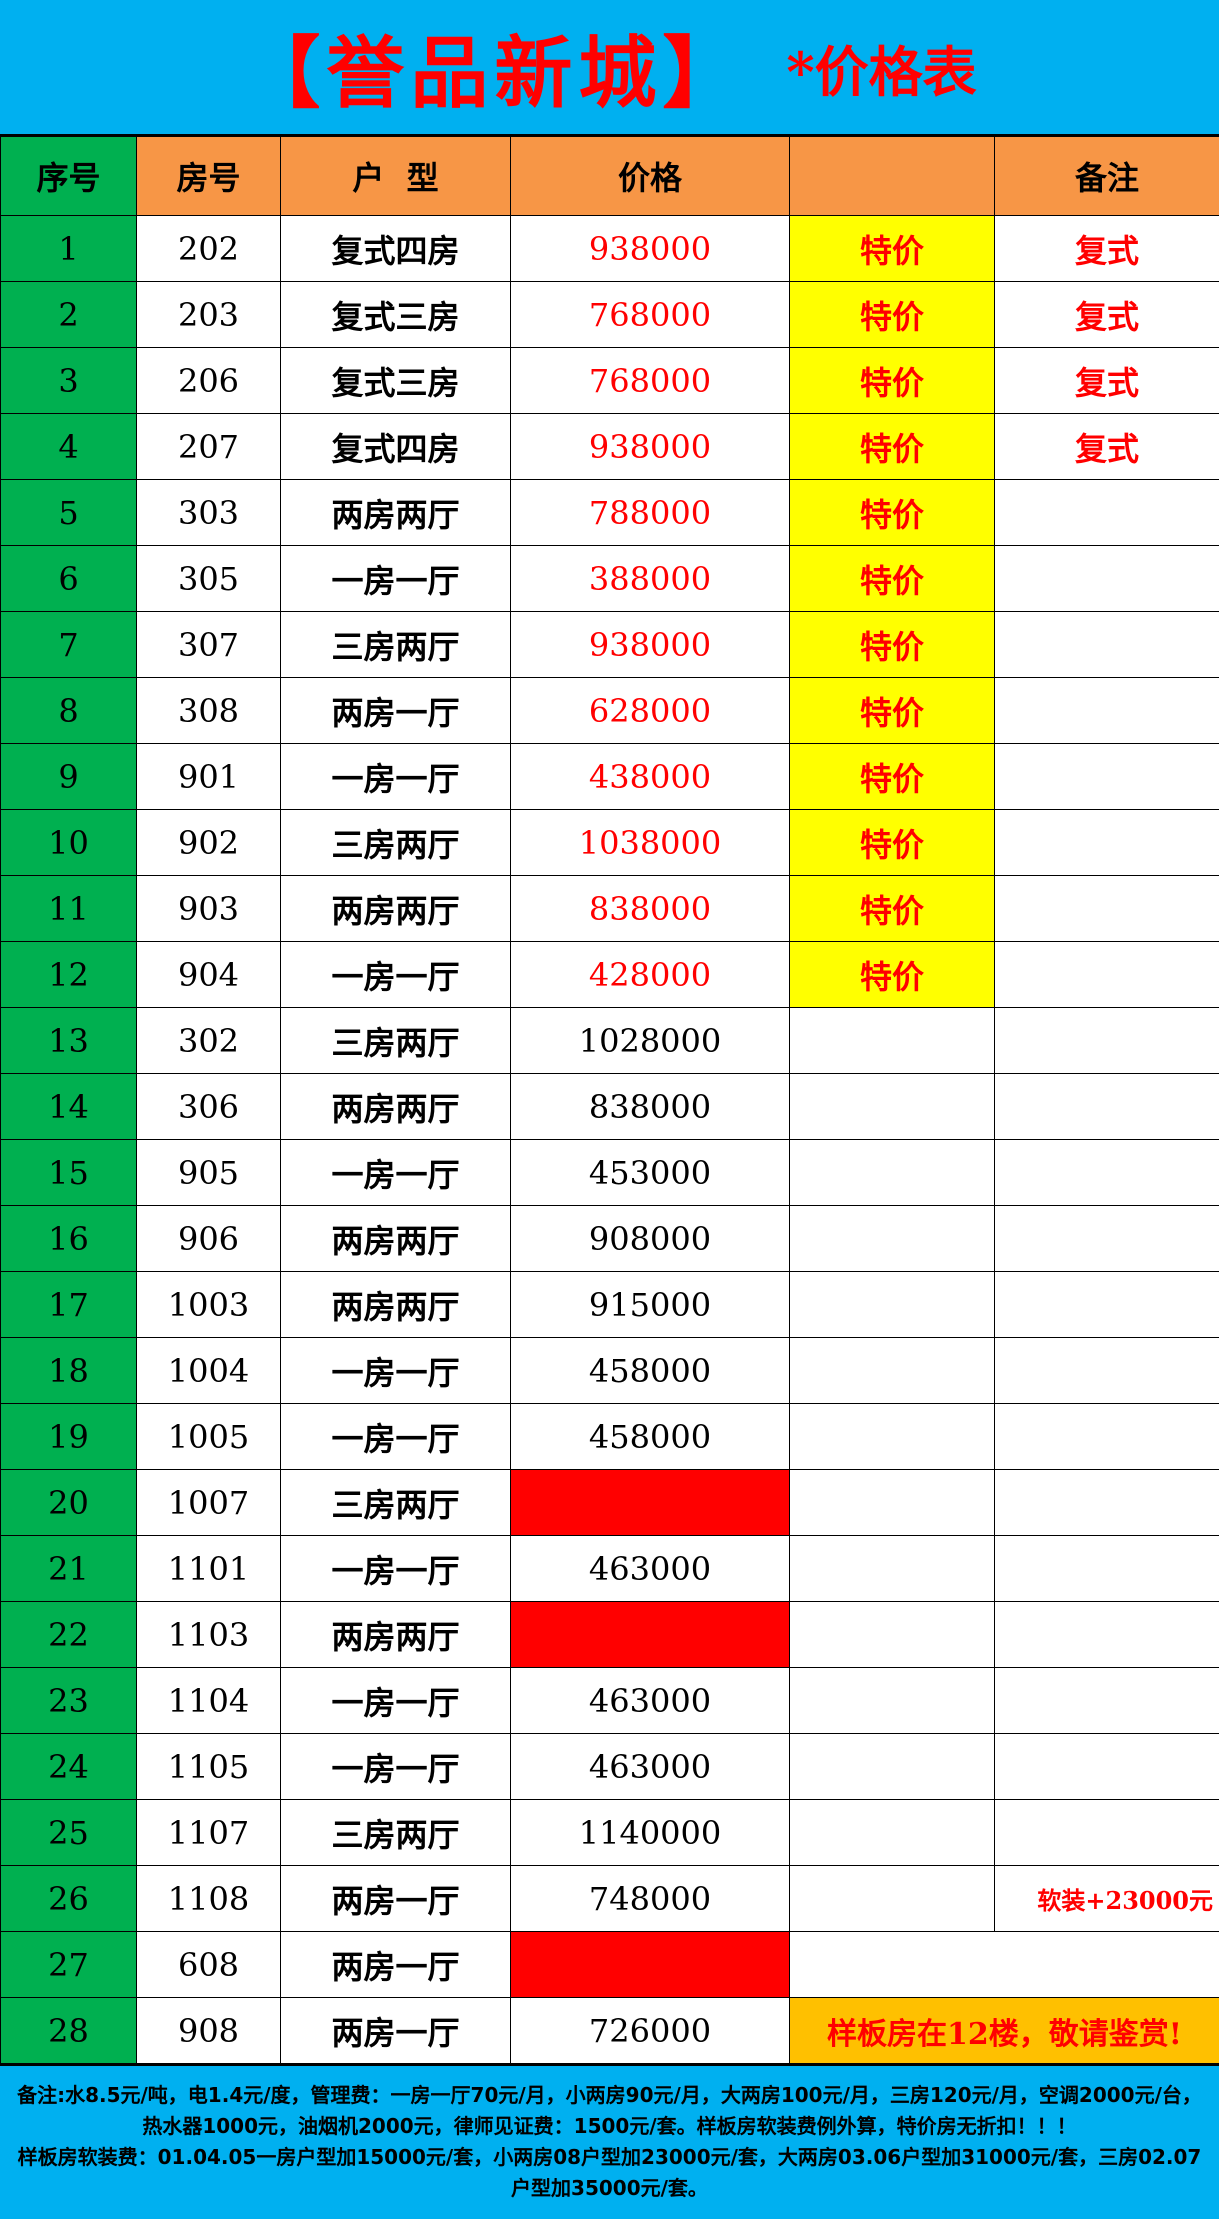  I want to click on table-row: 22 1103 两房两厅, so click(609, 1634).